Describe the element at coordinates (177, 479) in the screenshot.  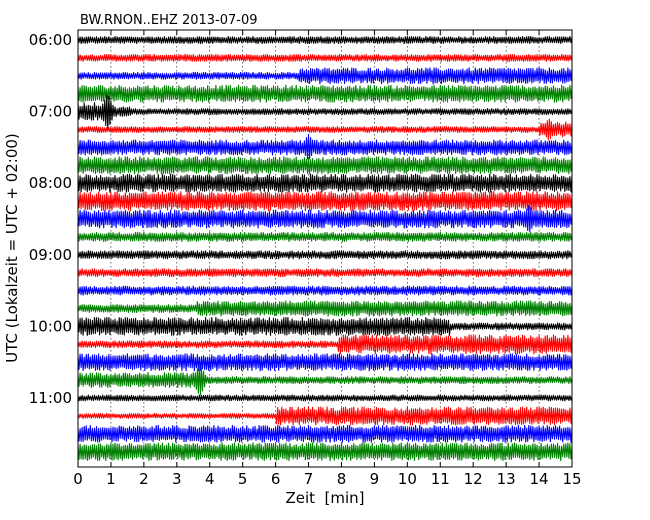
I see `x-tick-label: 3` at that location.